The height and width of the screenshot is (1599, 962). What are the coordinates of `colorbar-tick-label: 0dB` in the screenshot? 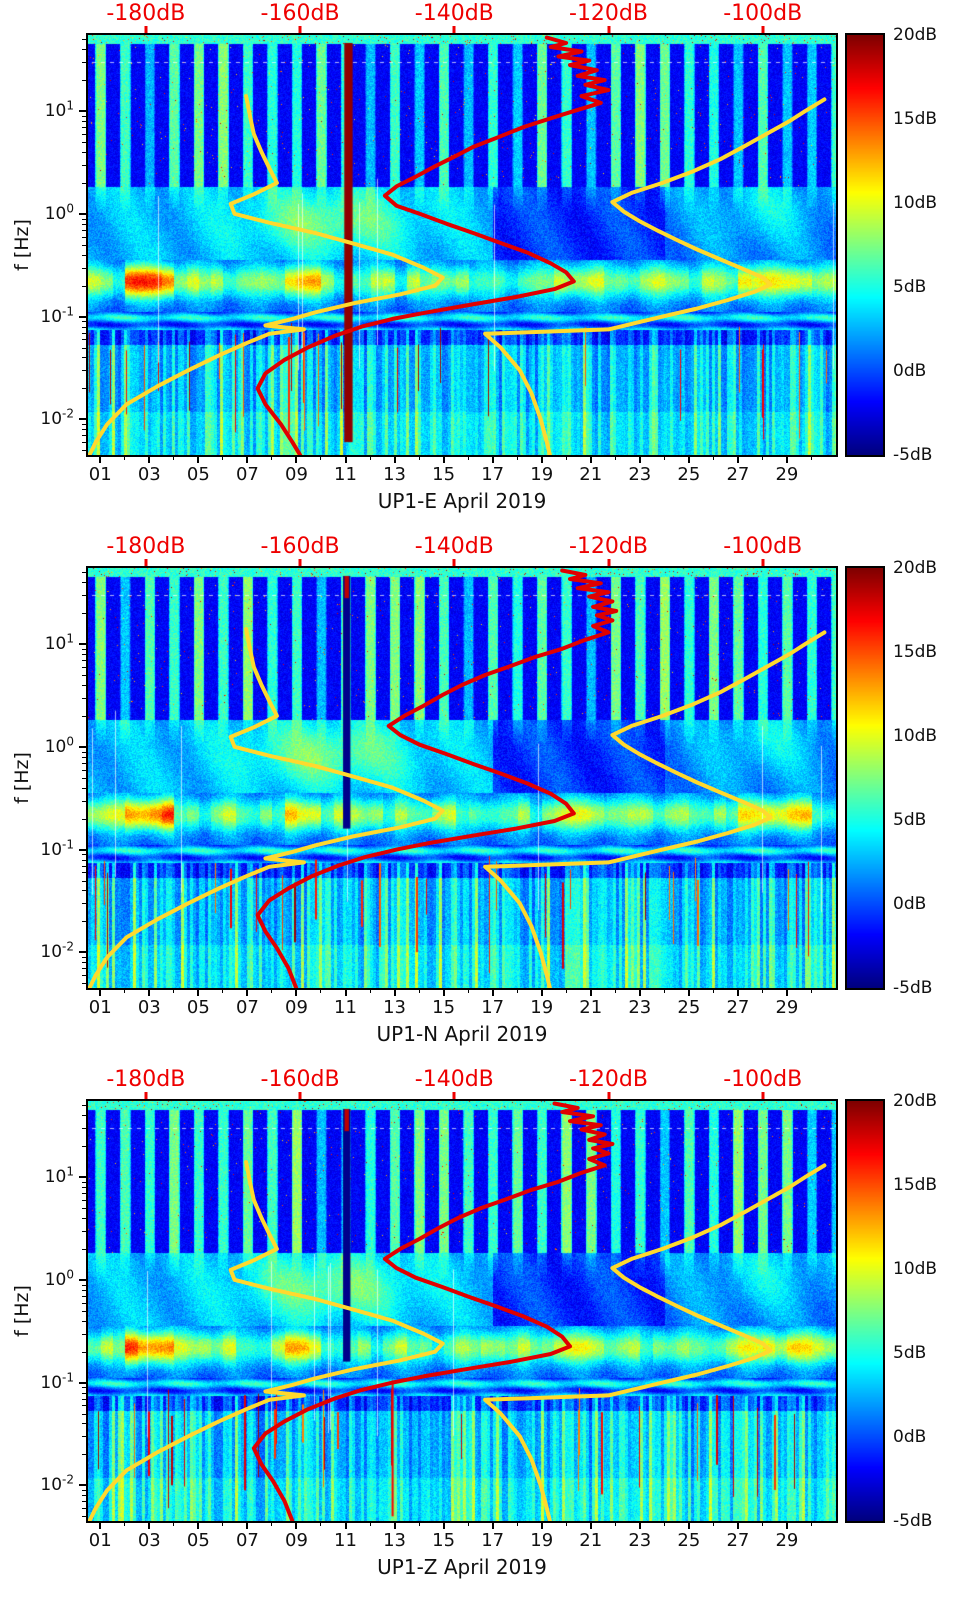 It's located at (910, 904).